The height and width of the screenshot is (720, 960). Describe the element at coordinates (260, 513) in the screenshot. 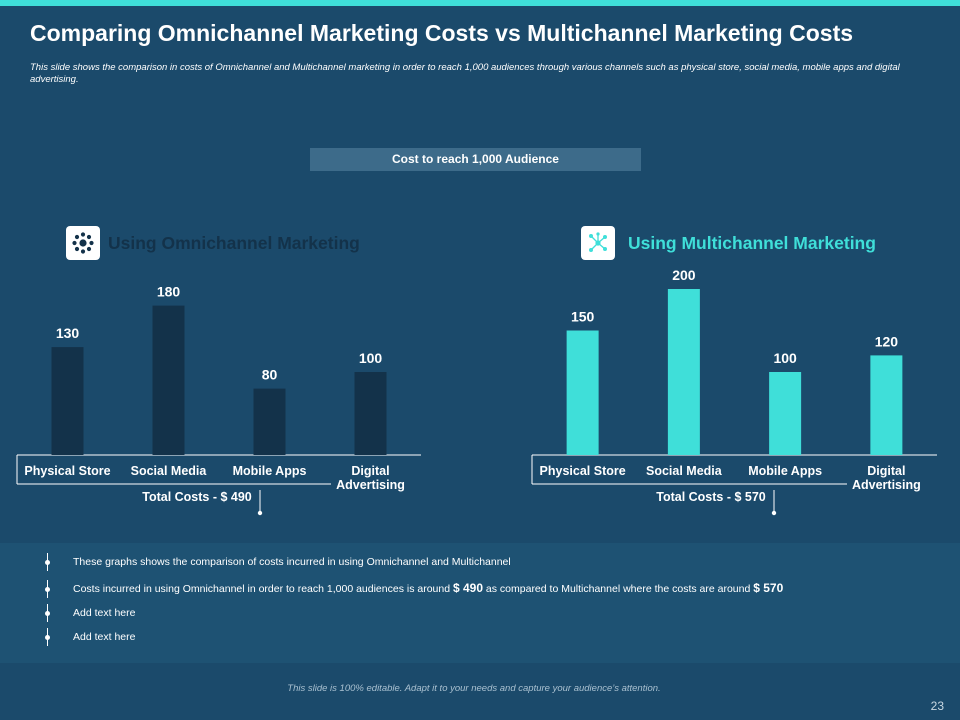

I see `omni-total-dot` at that location.